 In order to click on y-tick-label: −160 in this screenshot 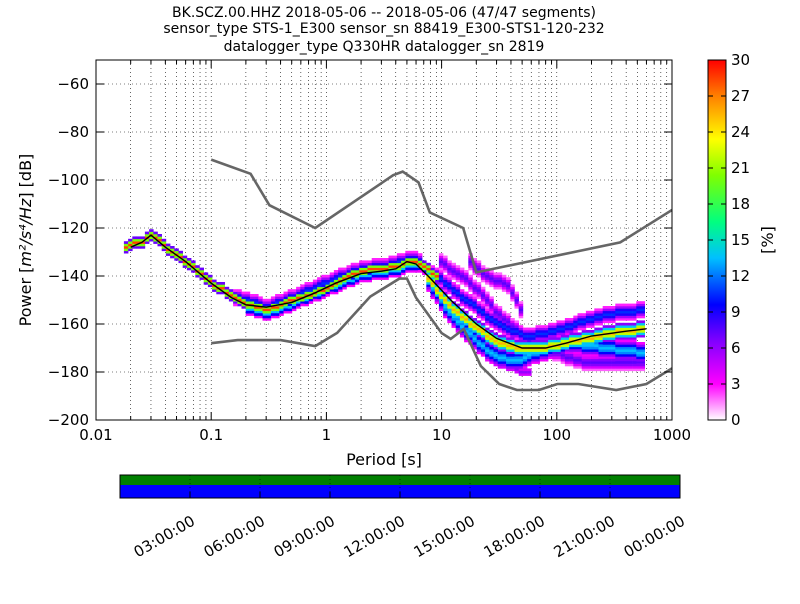, I will do `click(68, 324)`.